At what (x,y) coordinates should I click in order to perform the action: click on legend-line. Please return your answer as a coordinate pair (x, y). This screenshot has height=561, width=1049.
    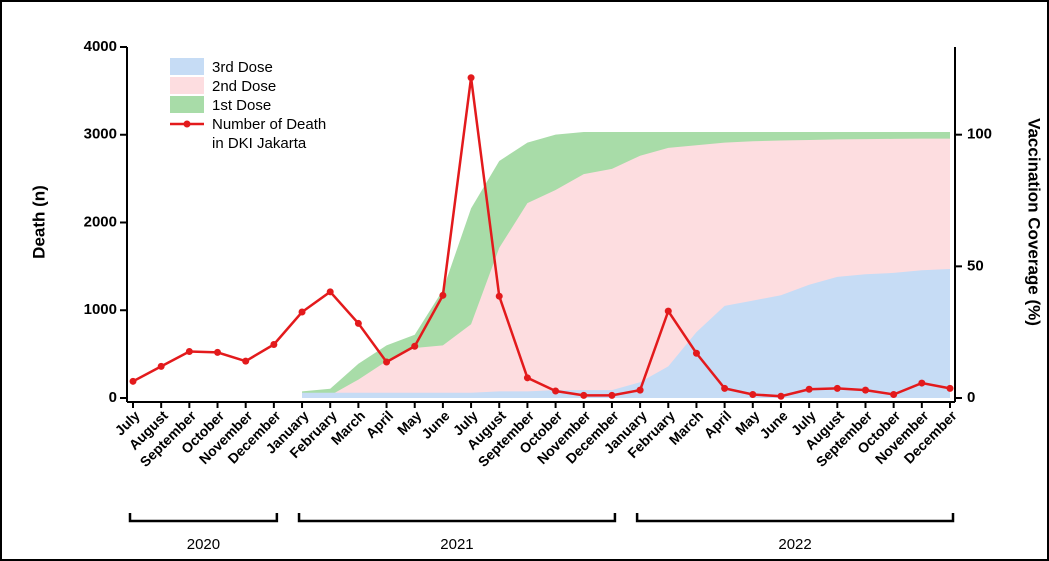
    Looking at the image, I should click on (187, 124).